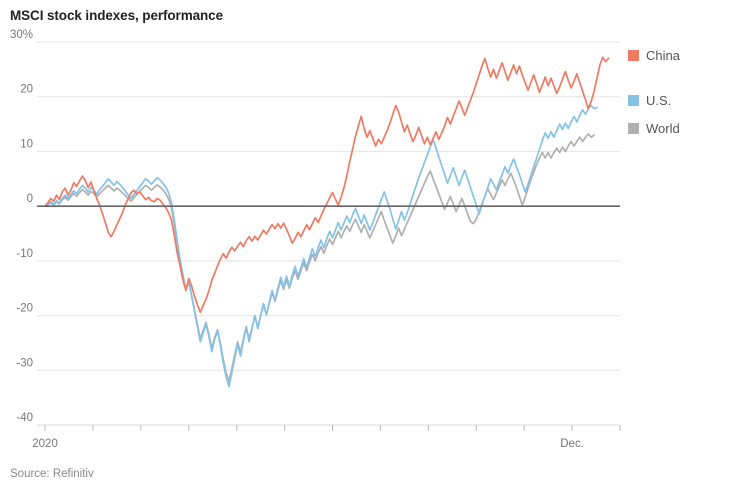 Image resolution: width=740 pixels, height=500 pixels. Describe the element at coordinates (24, 254) in the screenshot. I see `y-tick-label: -10` at that location.